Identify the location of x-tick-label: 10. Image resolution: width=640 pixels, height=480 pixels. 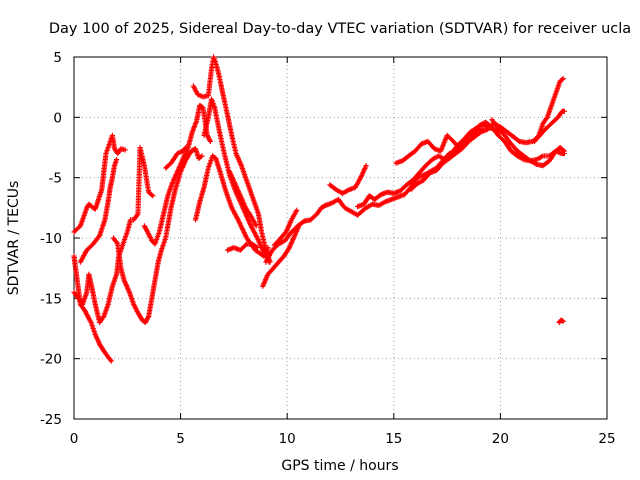
(287, 439).